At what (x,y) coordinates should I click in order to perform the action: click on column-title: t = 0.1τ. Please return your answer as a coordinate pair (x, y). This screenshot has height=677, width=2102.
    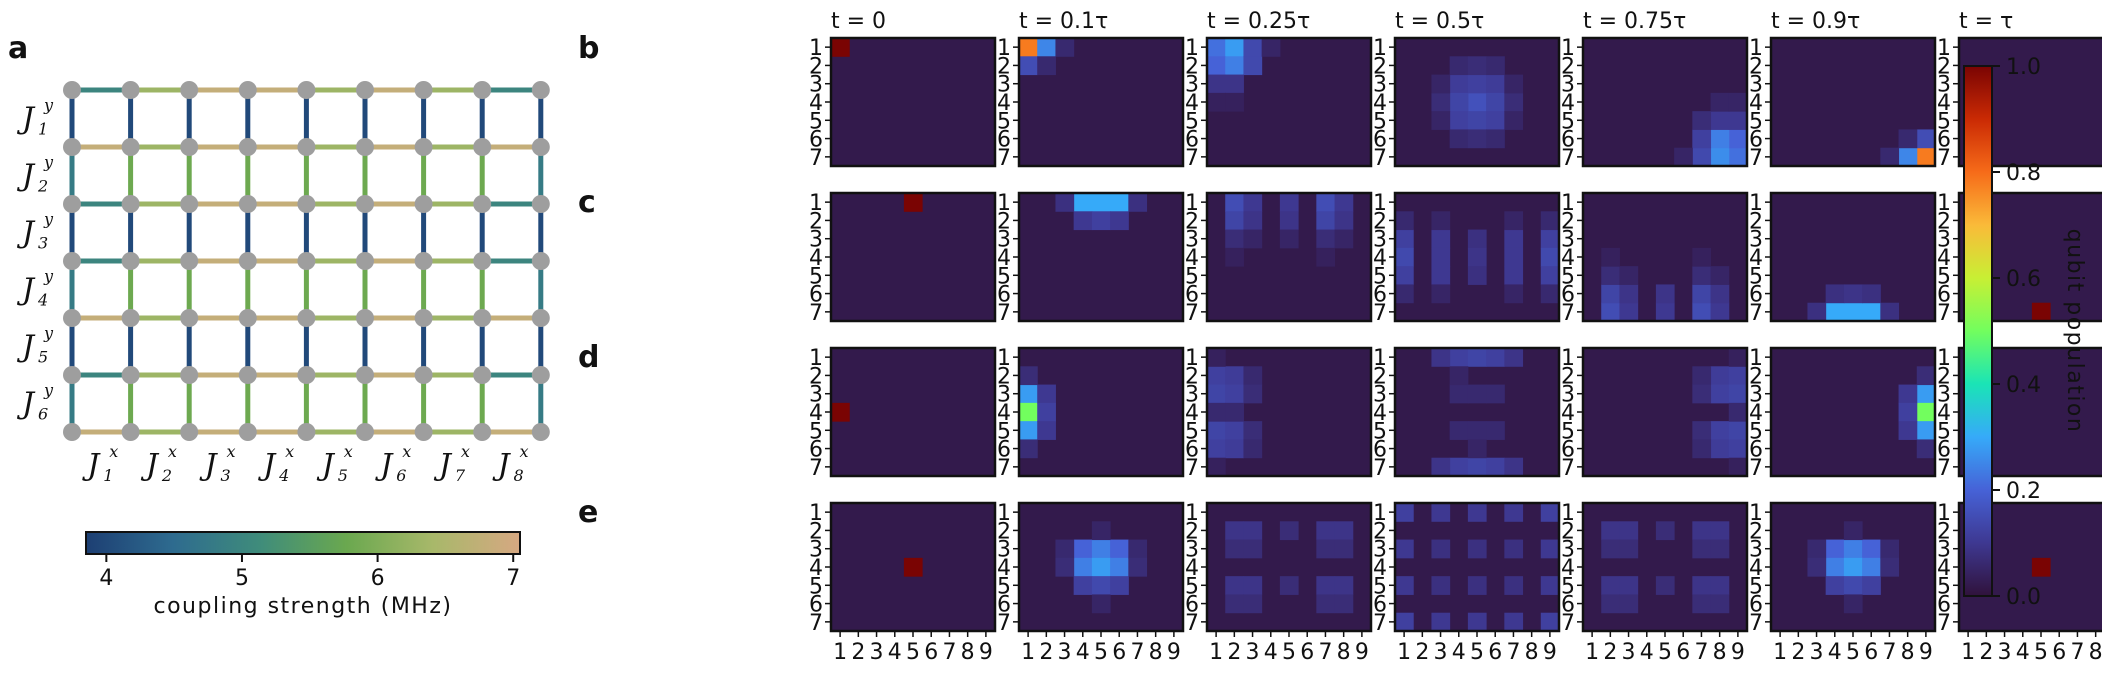
    Looking at the image, I should click on (1063, 21).